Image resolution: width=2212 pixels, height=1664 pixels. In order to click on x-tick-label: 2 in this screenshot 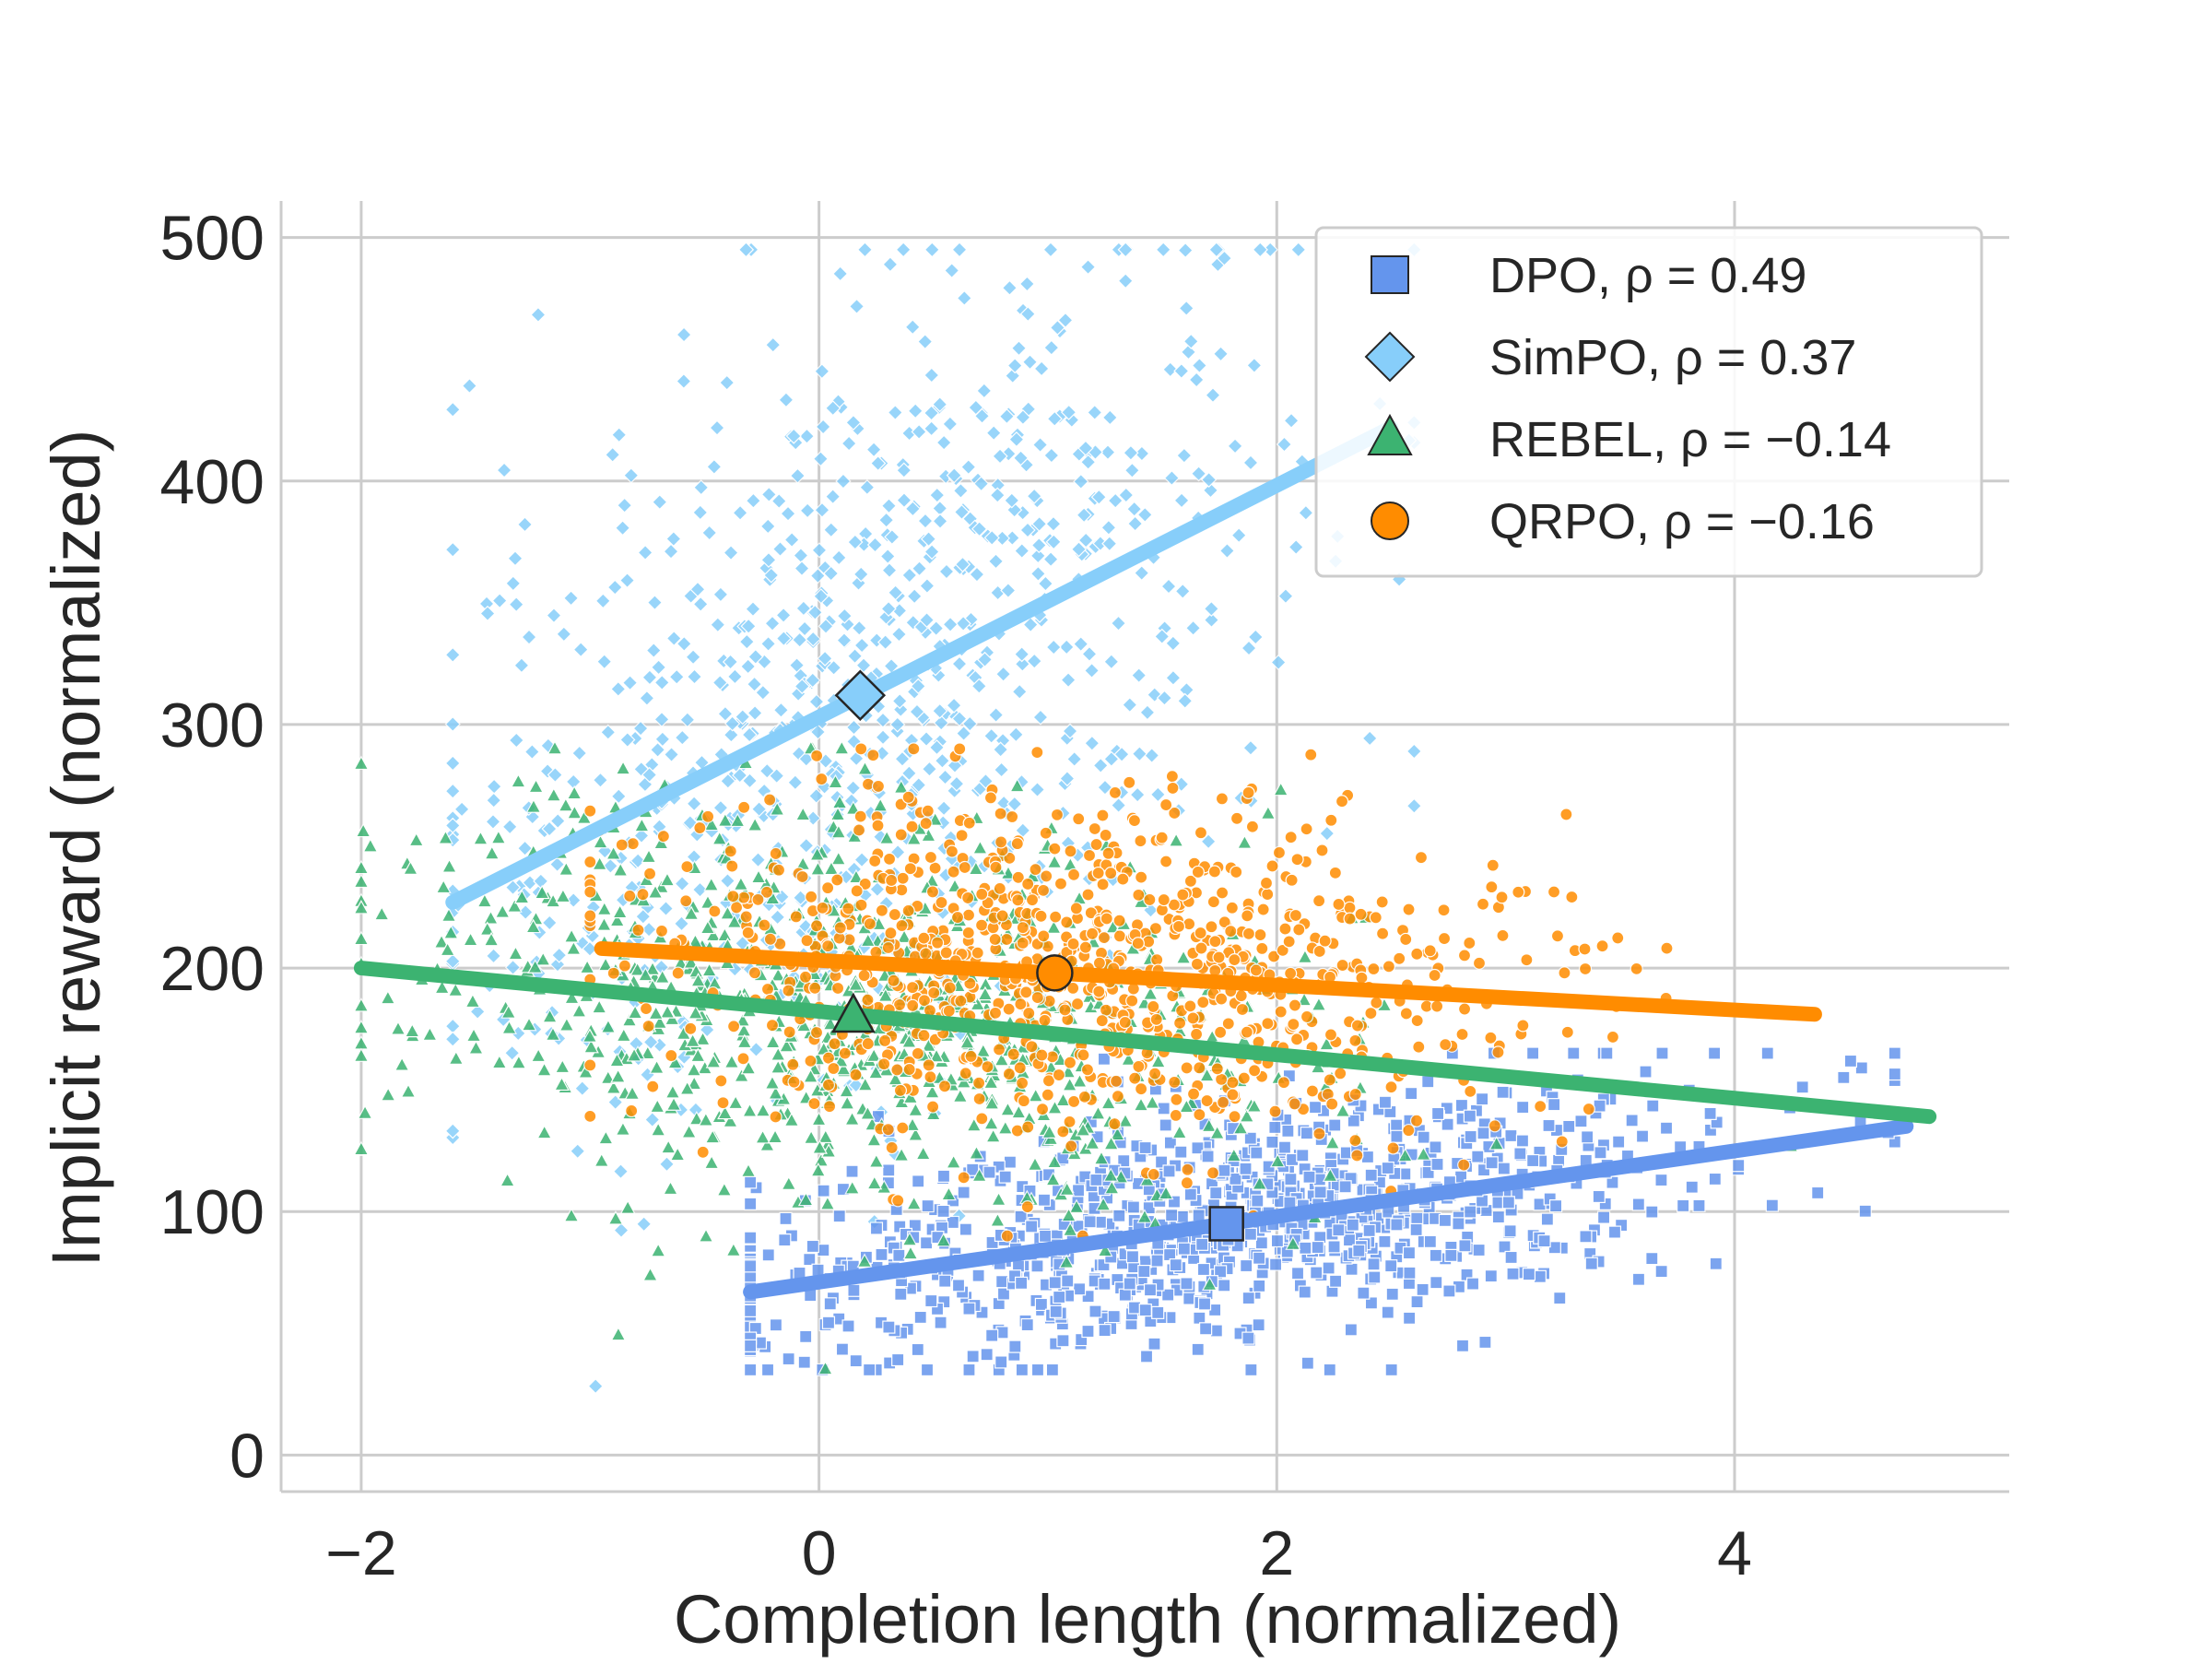, I will do `click(1276, 1553)`.